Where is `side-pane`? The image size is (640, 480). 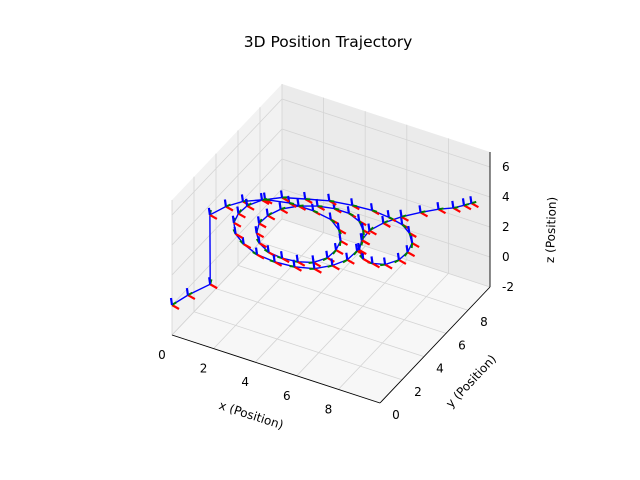 side-pane is located at coordinates (227, 209).